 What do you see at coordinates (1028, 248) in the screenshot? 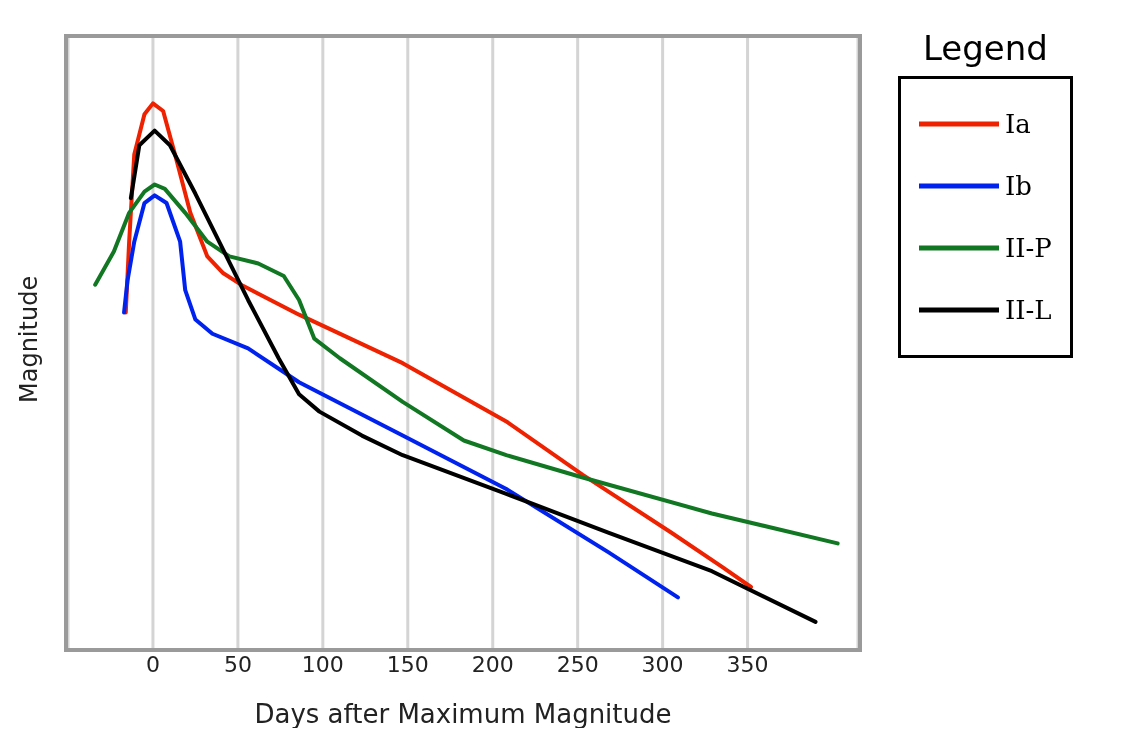
I see `legend-label: II-P` at bounding box center [1028, 248].